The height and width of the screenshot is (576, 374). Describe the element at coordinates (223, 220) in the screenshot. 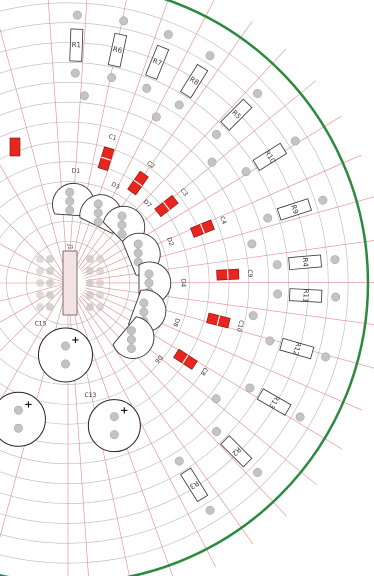

I see `capacitor-label: C4` at that location.